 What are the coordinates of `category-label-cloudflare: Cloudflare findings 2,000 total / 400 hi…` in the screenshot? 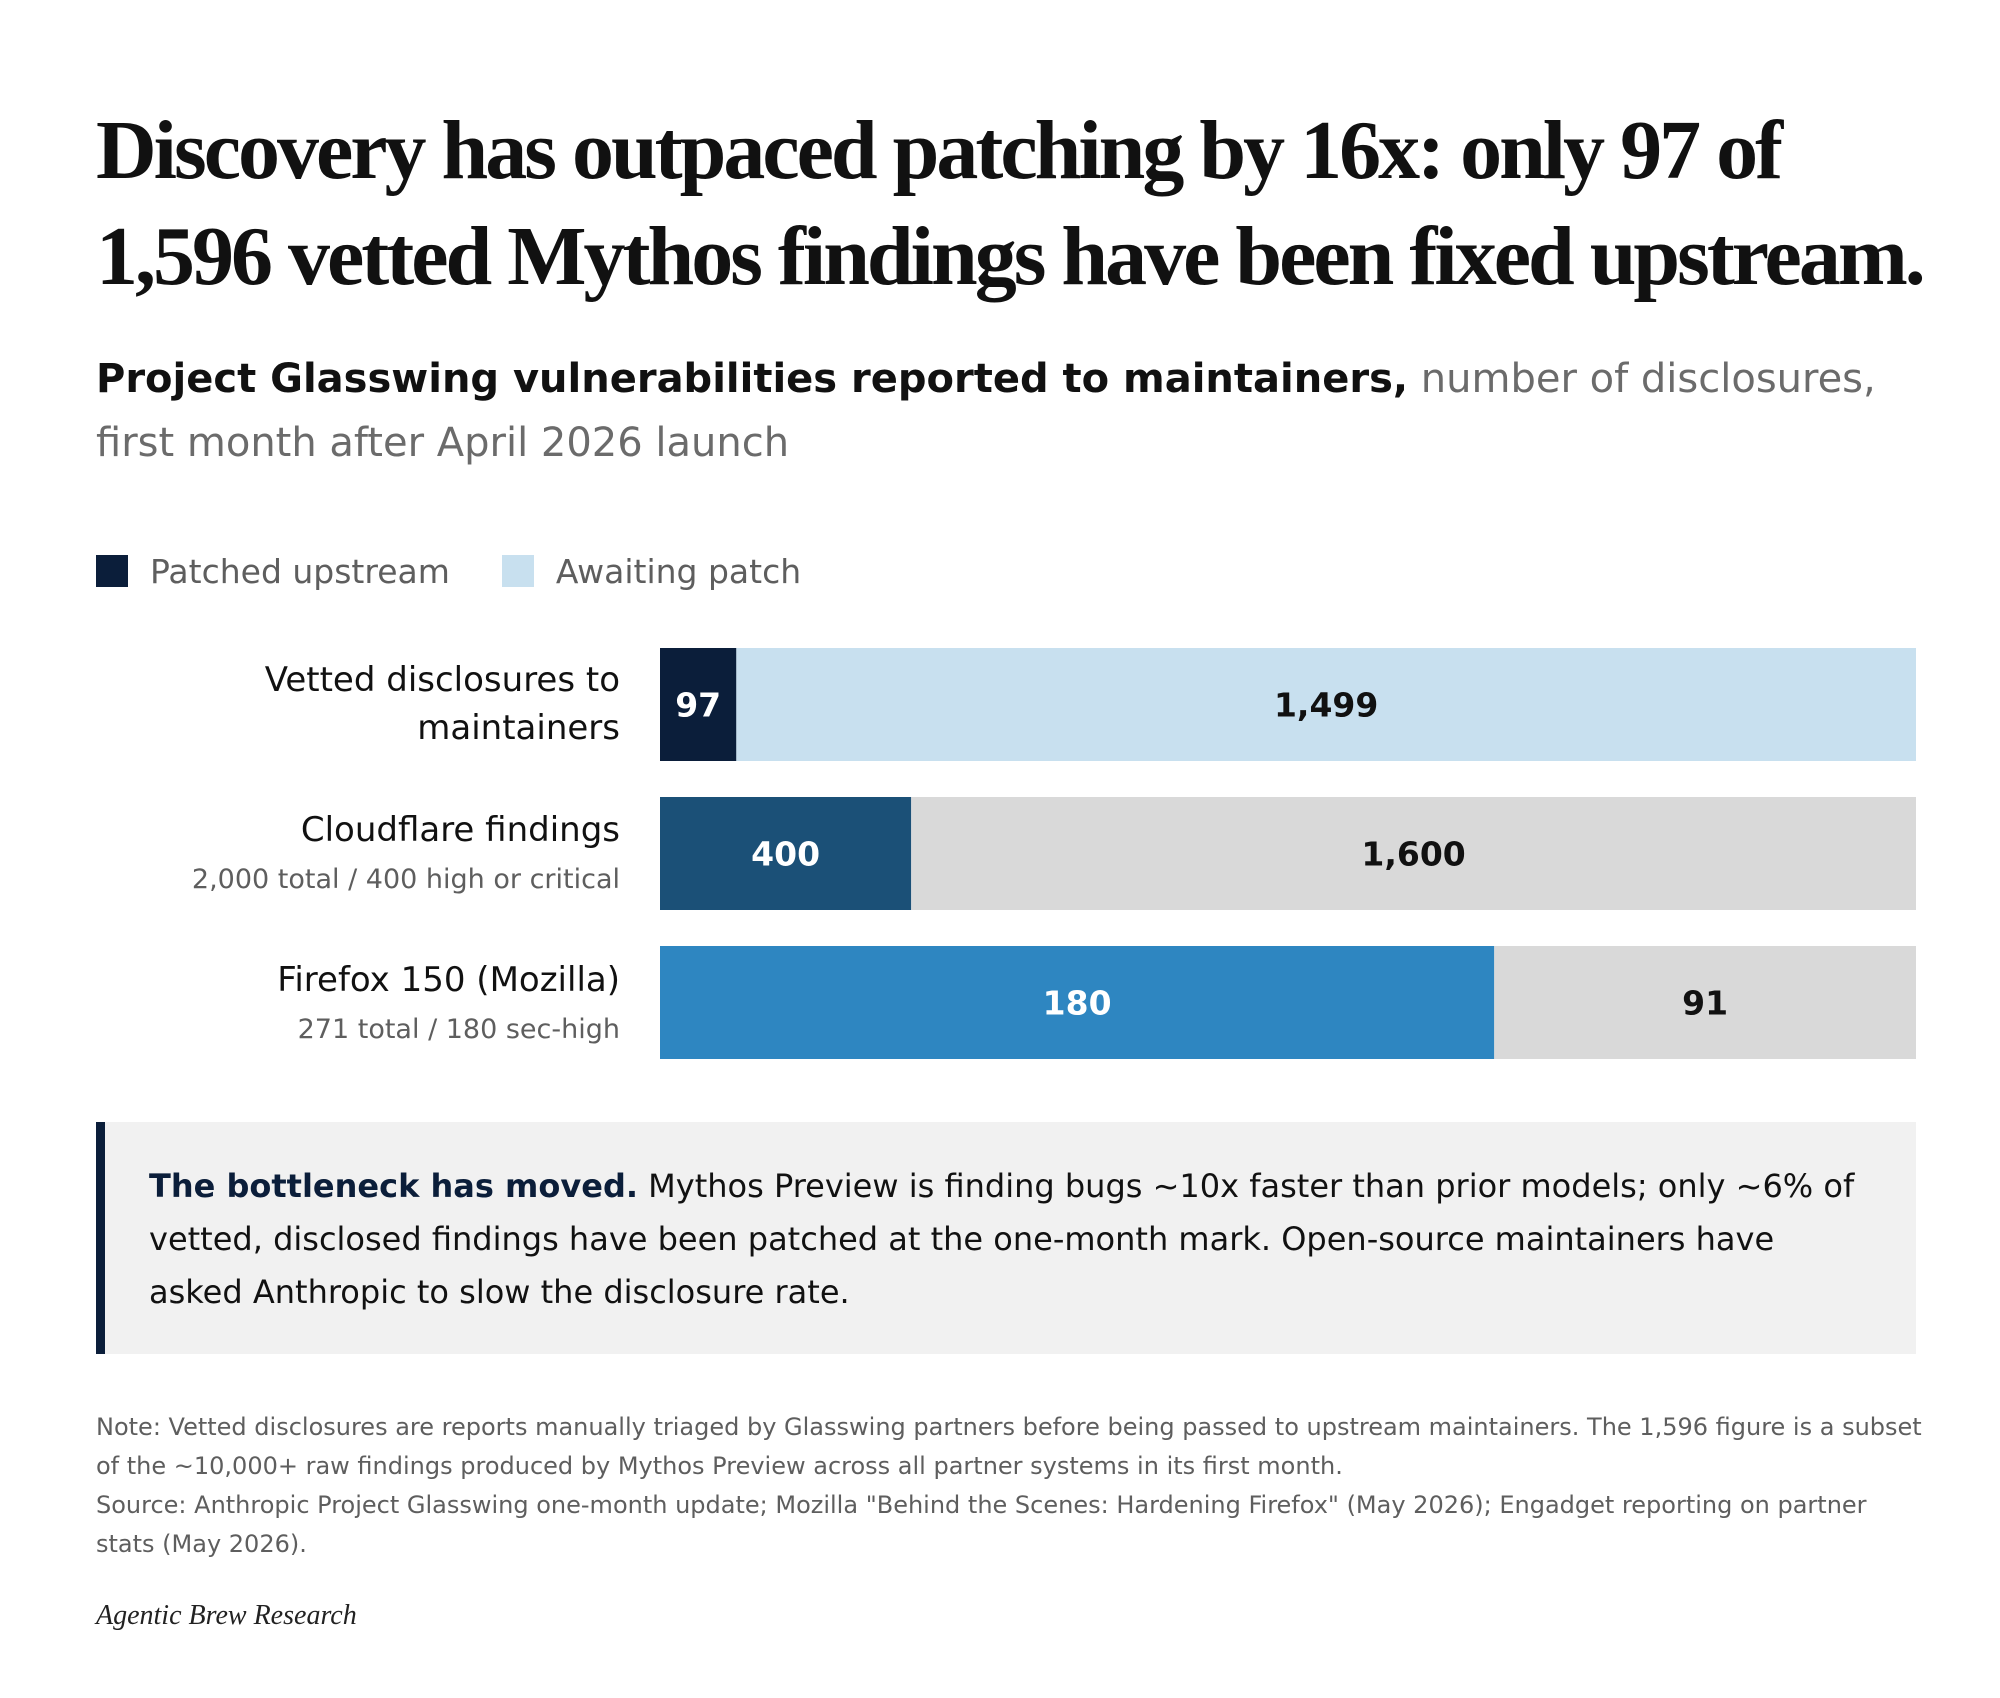 It's located at (406, 853).